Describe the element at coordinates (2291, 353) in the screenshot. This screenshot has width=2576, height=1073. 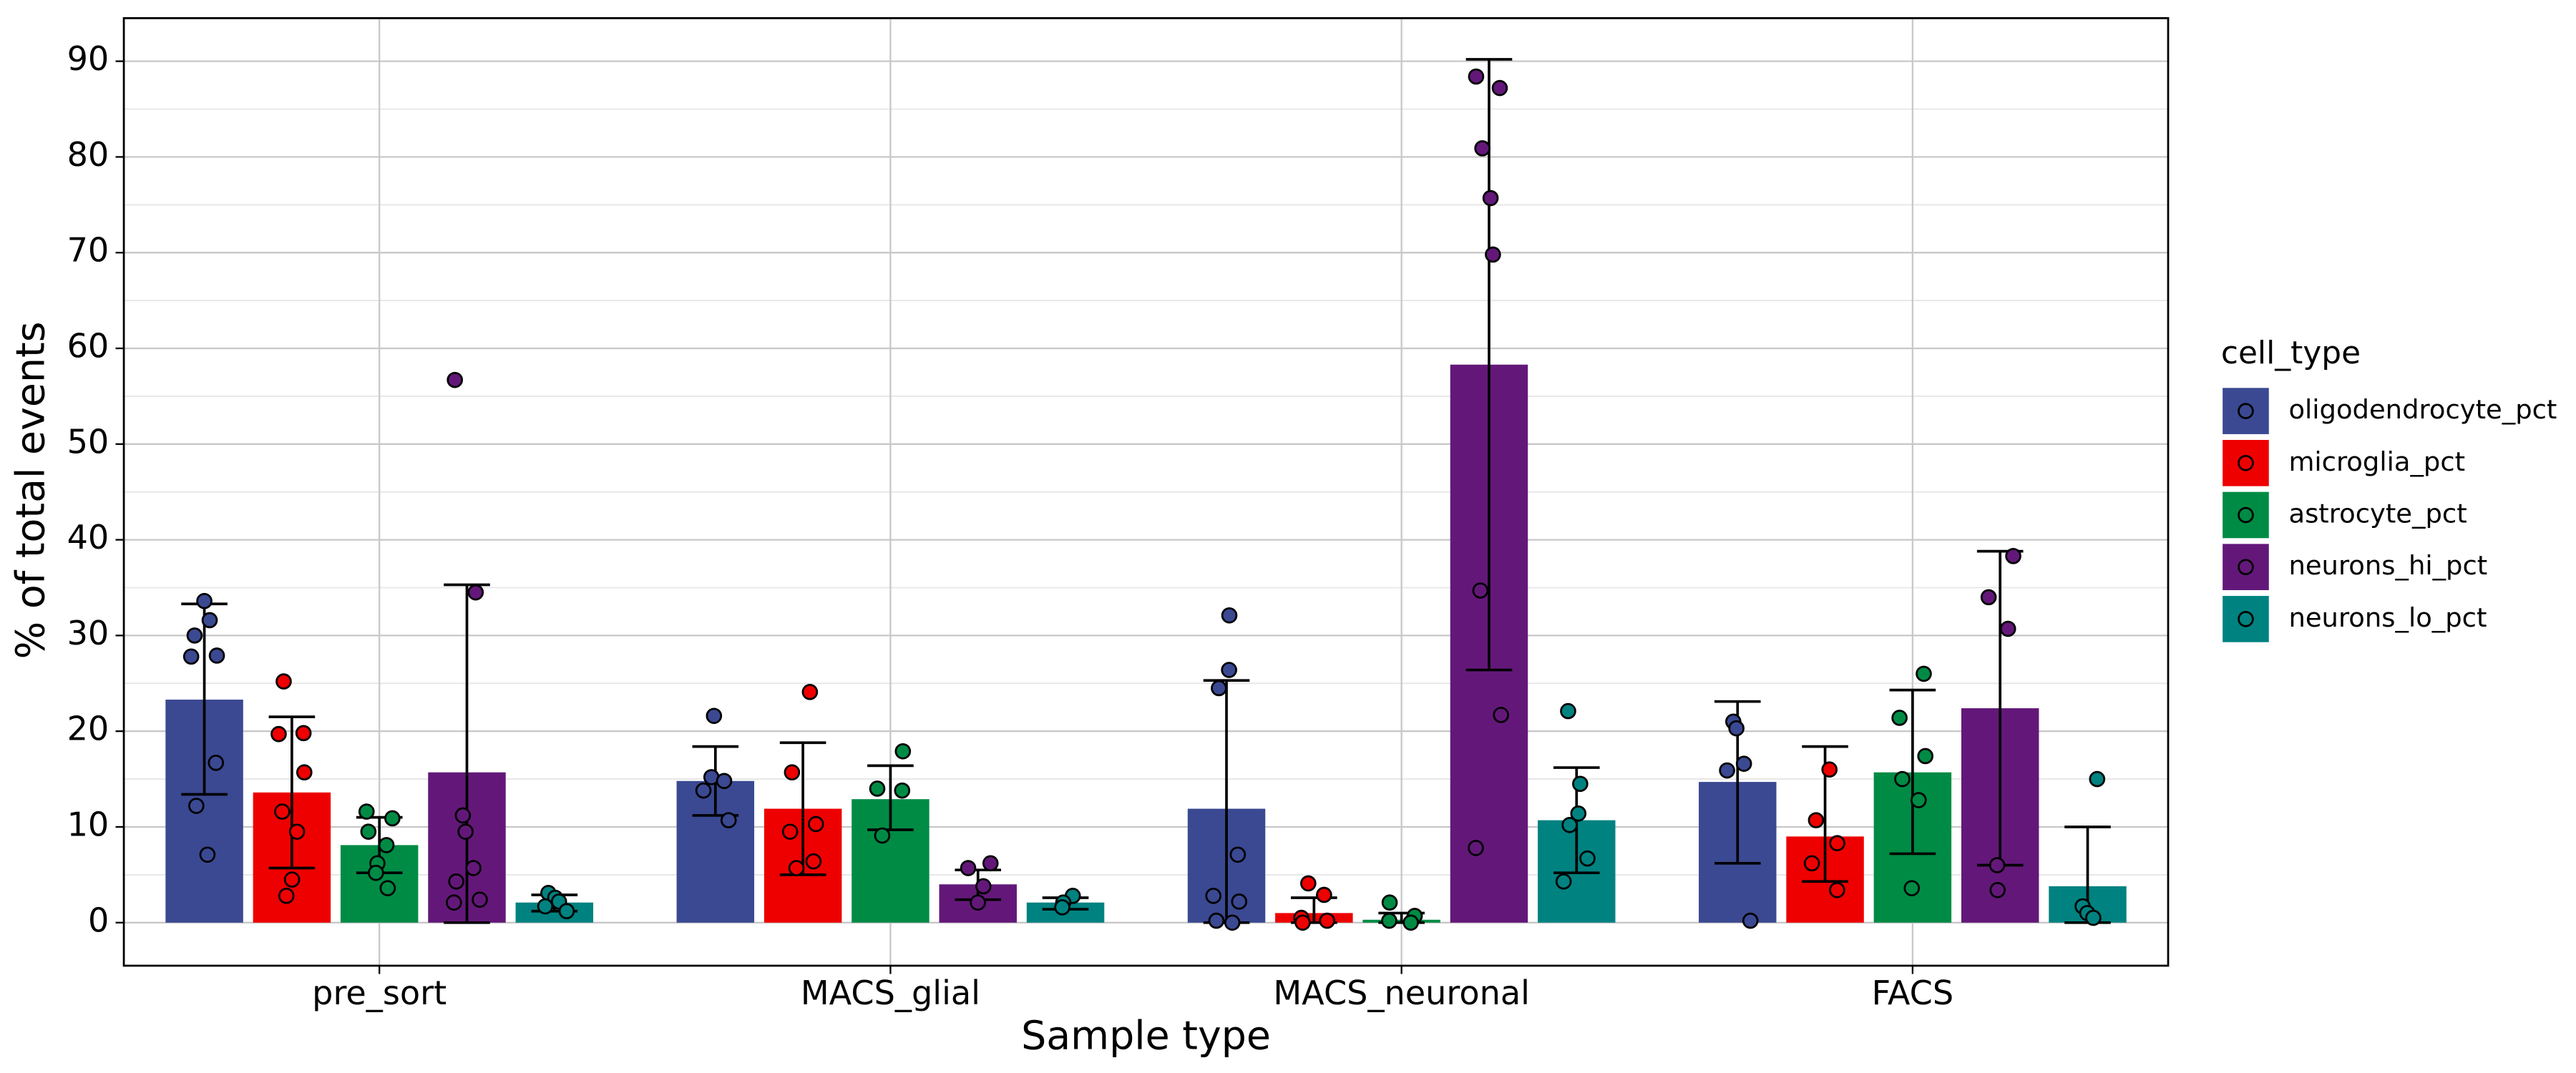
I see `legend-title: cell_type` at that location.